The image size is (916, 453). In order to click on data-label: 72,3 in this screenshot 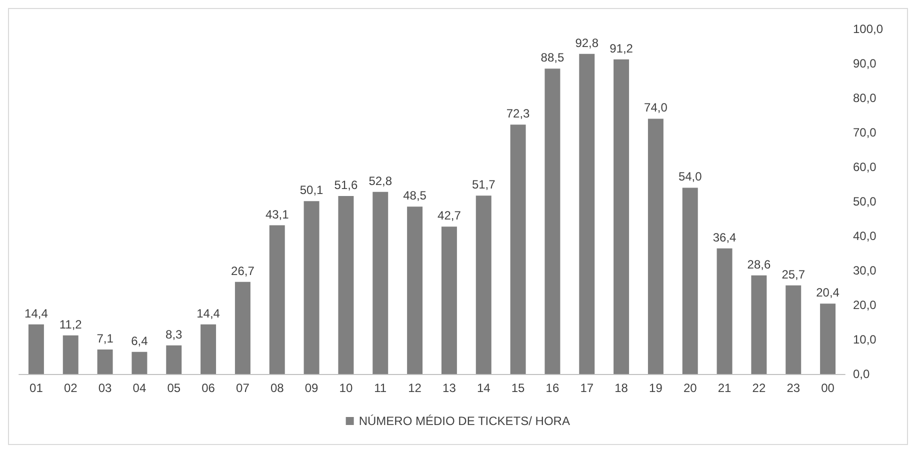, I will do `click(518, 113)`.